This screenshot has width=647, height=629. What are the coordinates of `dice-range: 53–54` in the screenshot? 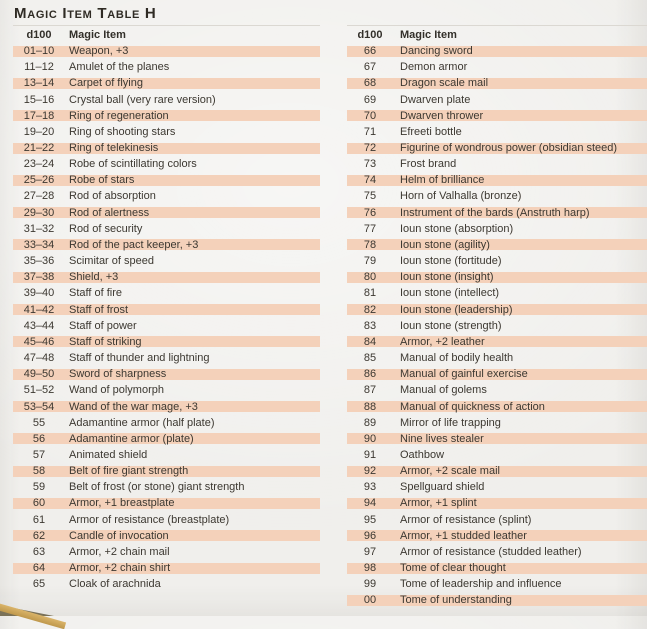 It's located at (39, 406).